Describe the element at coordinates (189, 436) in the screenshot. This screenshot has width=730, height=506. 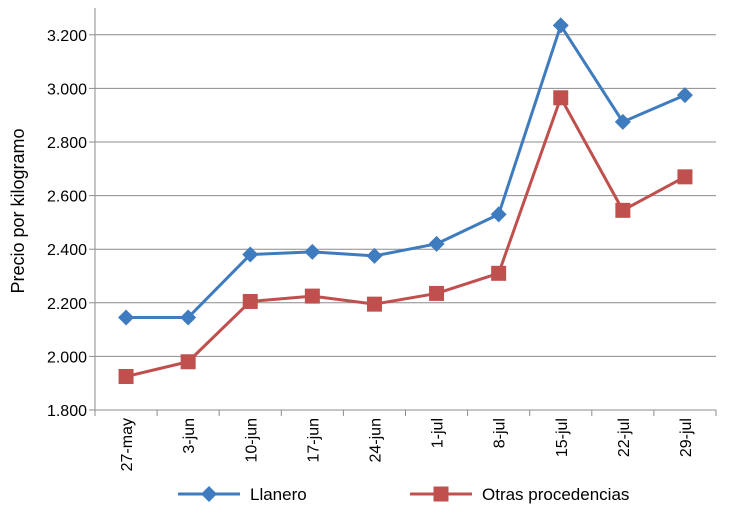
I see `x-tick-label: 3-jun` at that location.